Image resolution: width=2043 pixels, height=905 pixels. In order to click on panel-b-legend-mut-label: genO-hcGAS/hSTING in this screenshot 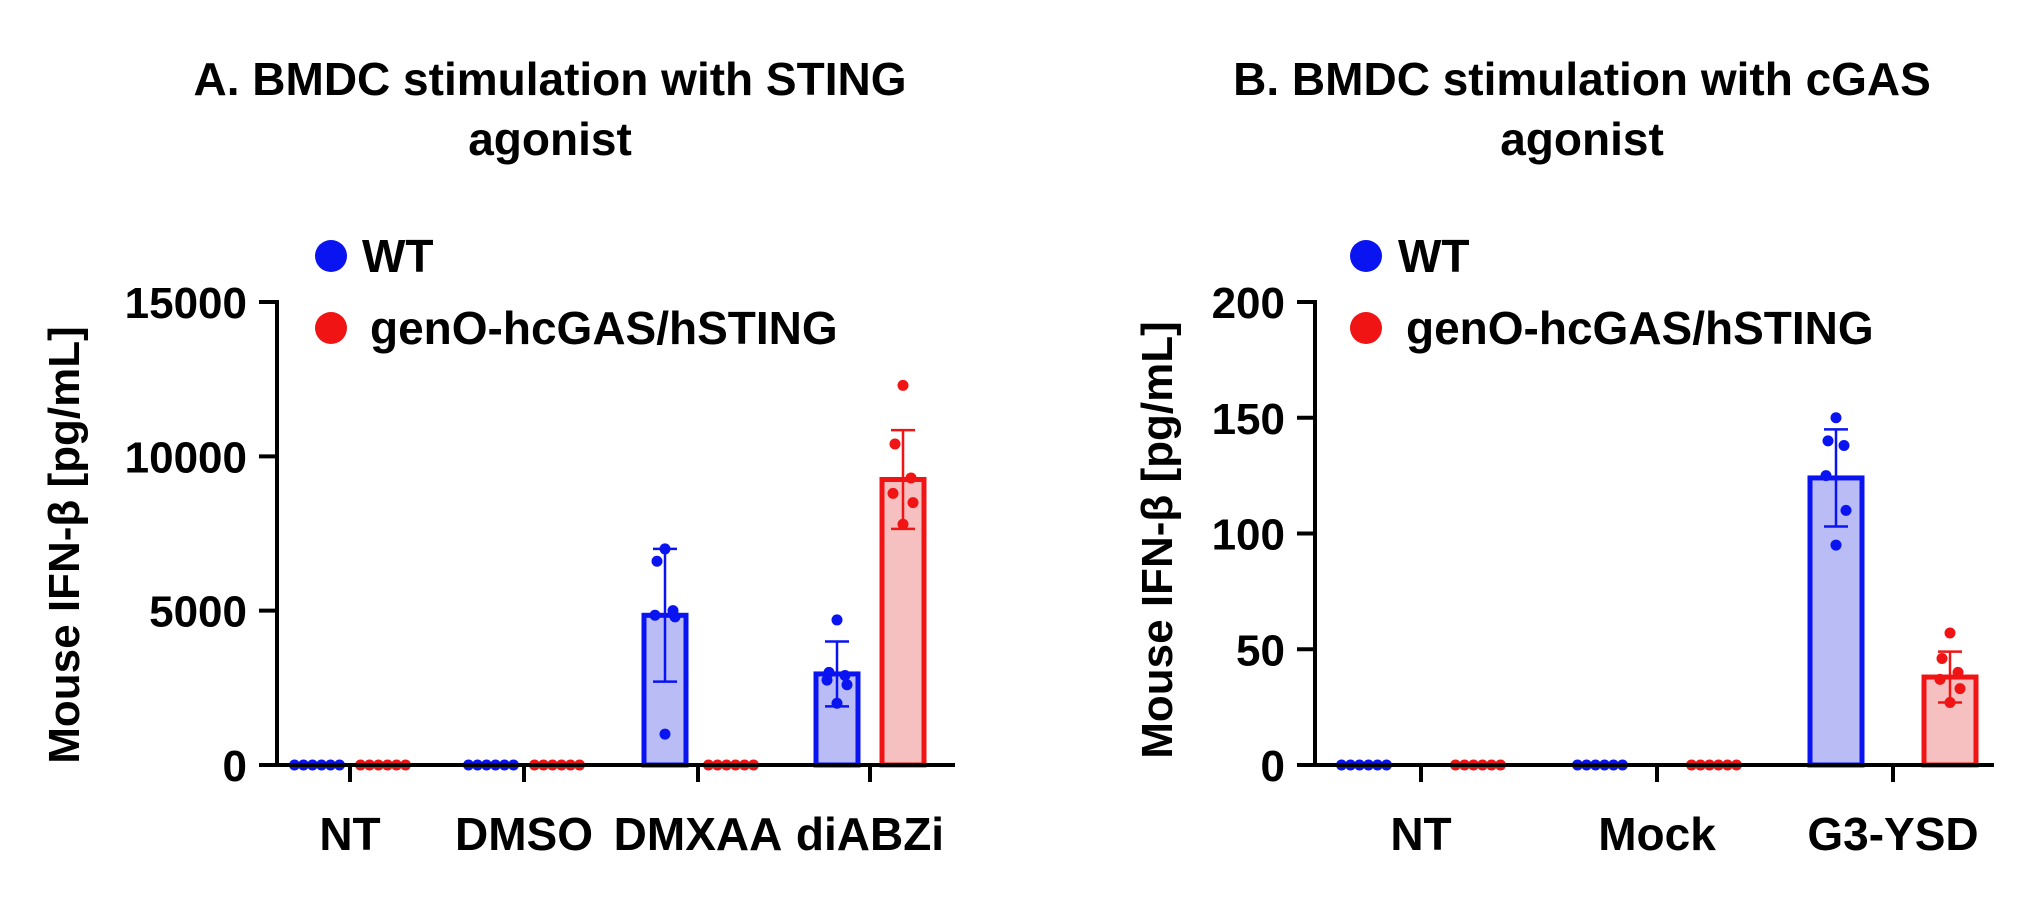, I will do `click(1640, 328)`.